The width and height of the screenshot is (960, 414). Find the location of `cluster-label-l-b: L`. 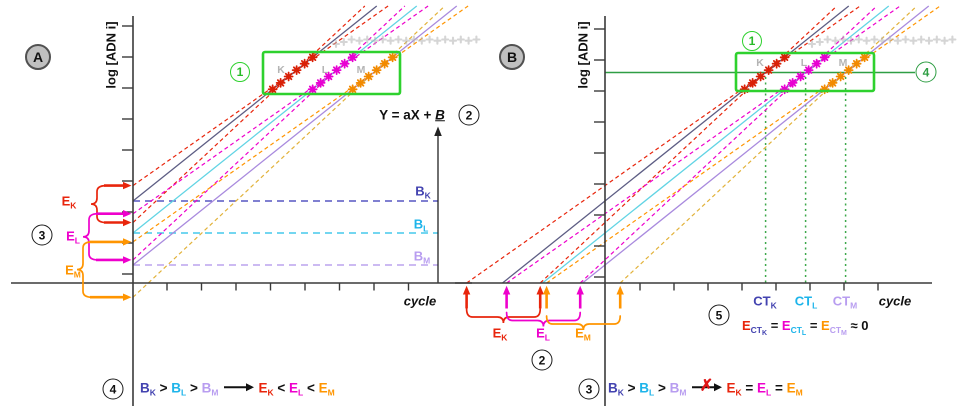

cluster-label-l-b: L is located at coordinates (804, 62).